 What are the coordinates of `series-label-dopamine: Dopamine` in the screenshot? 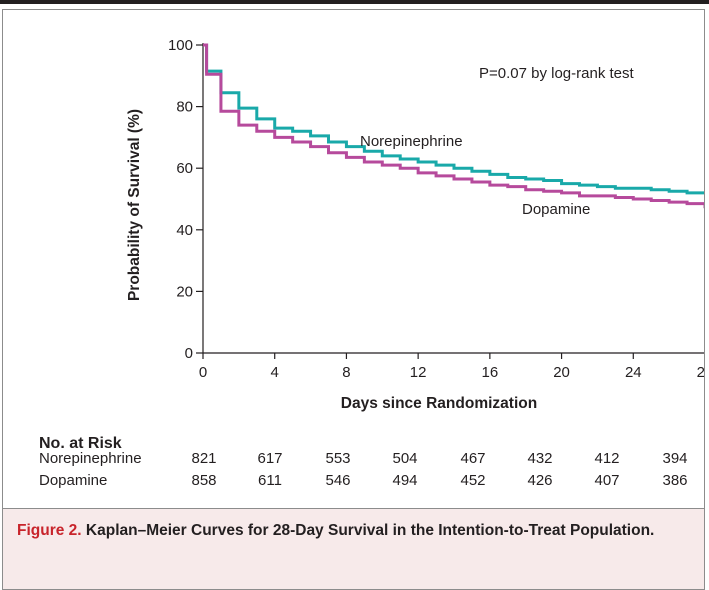 It's located at (556, 209).